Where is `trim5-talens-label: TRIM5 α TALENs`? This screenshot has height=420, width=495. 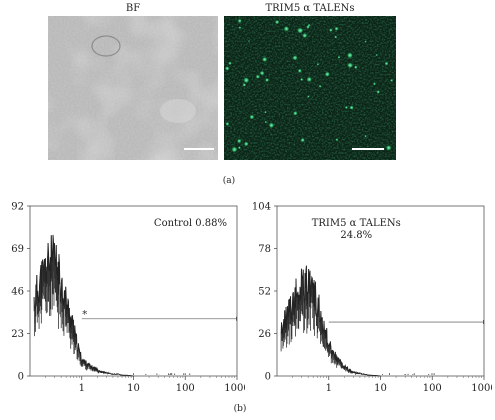 trim5-talens-label: TRIM5 α TALENs is located at coordinates (310, 8).